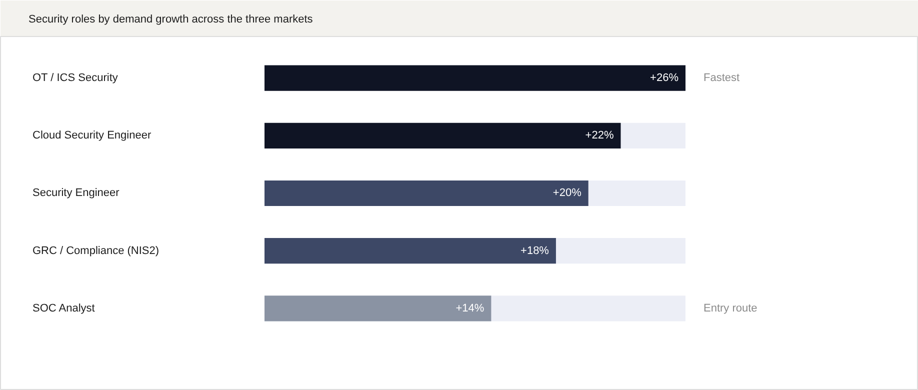  I want to click on data-label: +18%, so click(535, 250).